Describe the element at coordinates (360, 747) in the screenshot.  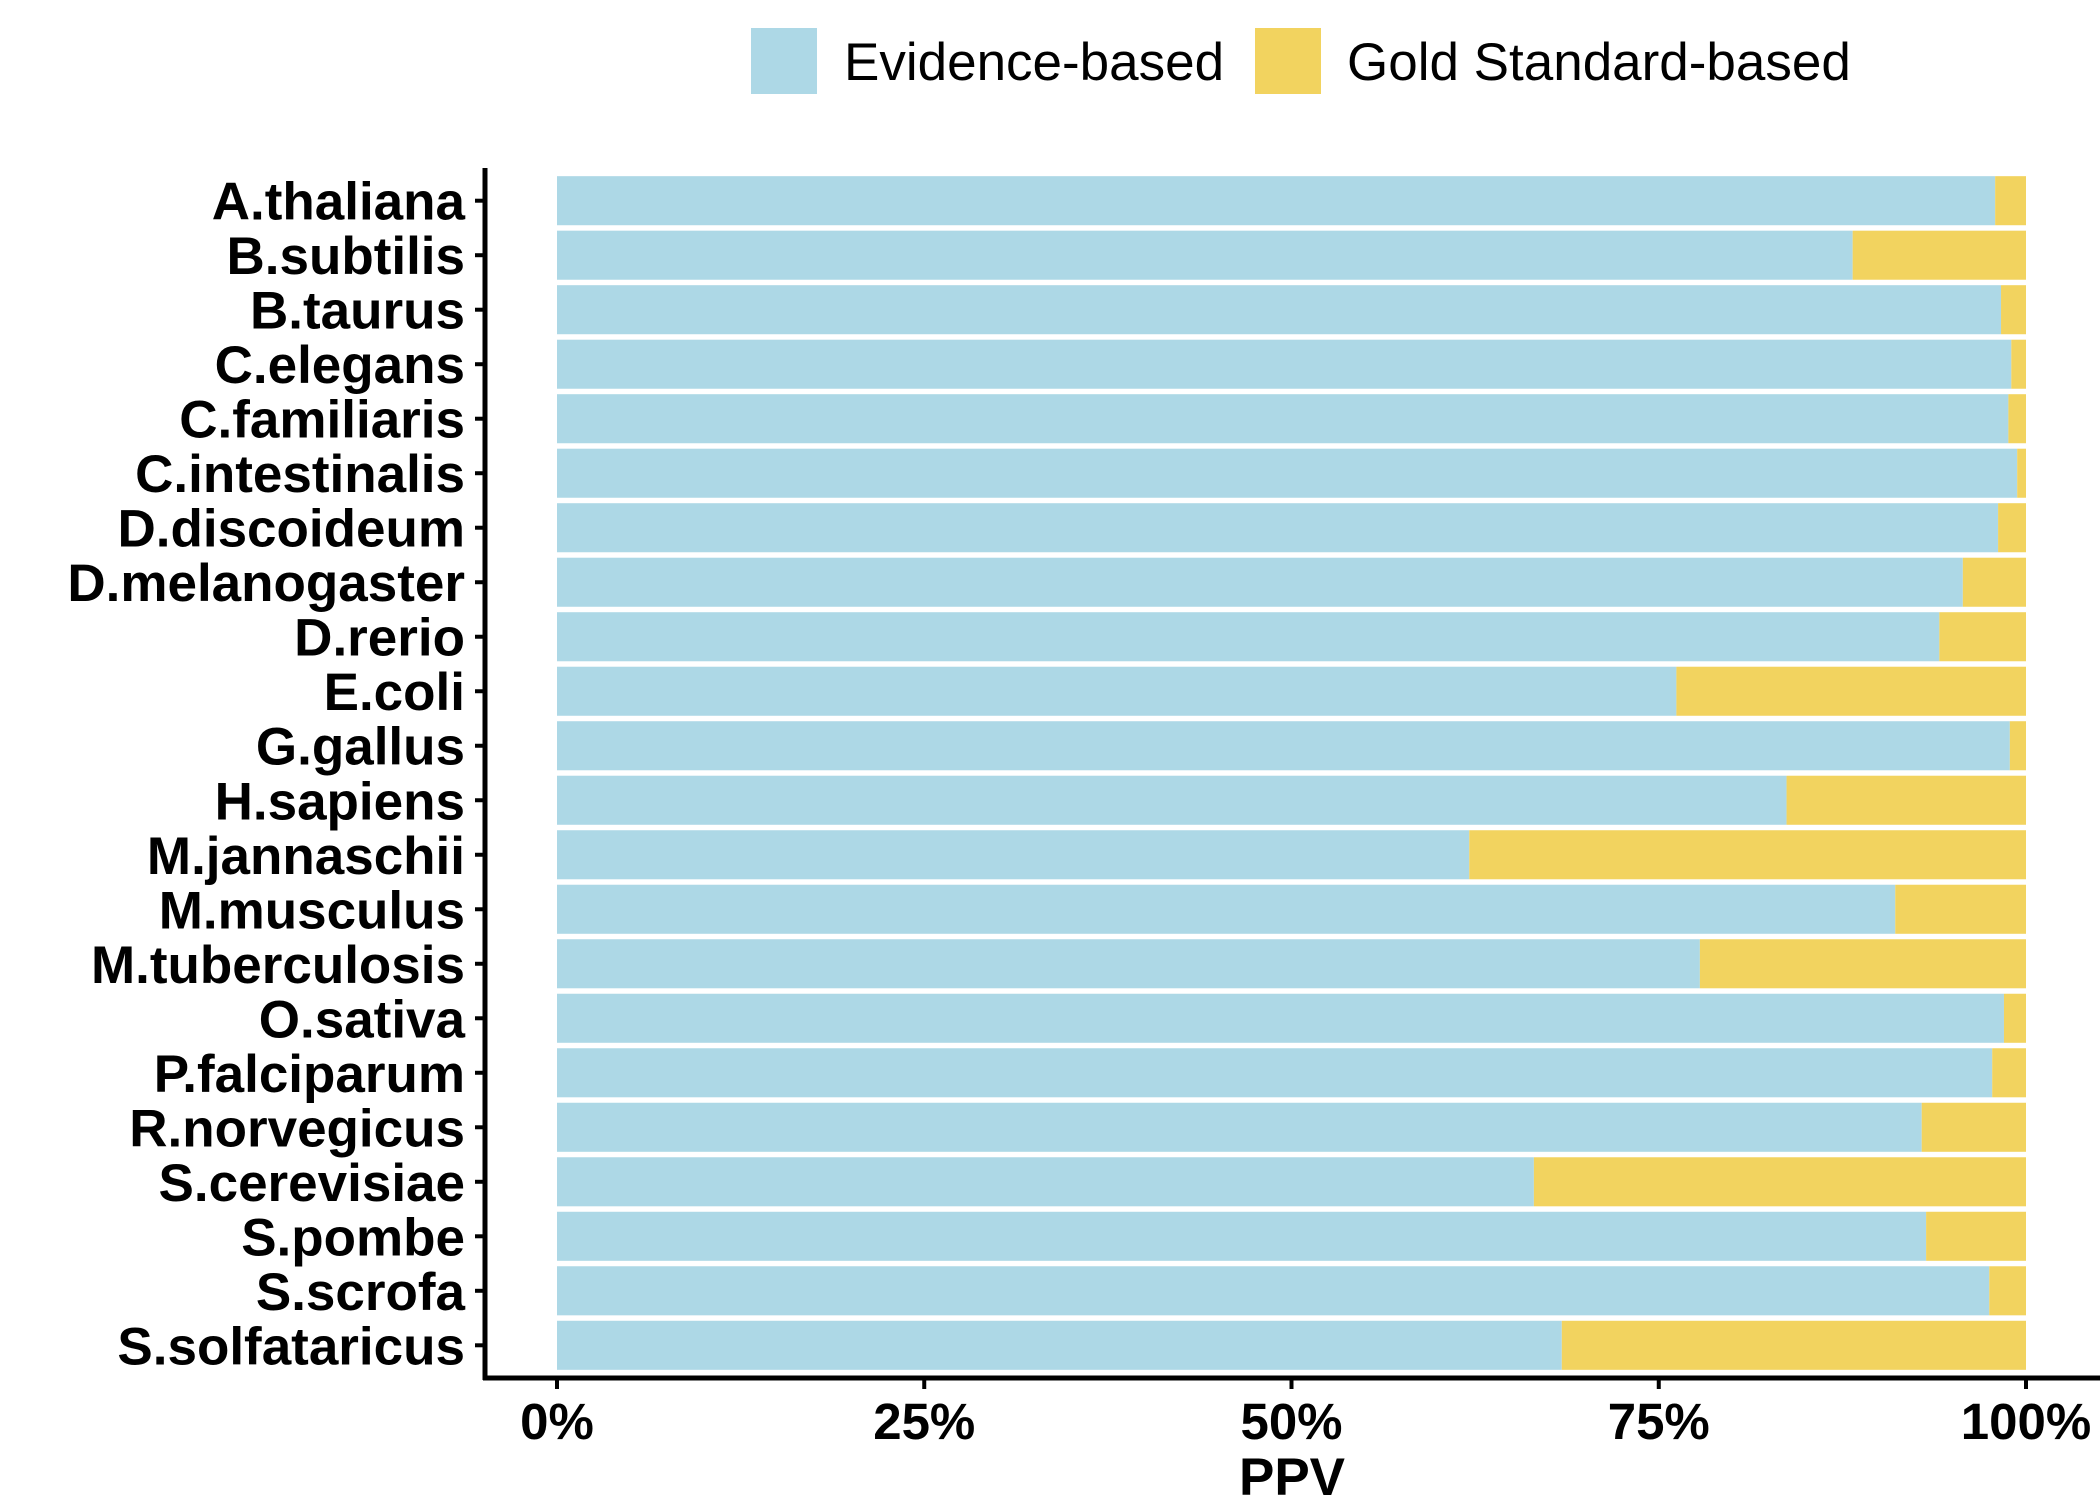
I see `y-tick-label-g-gallus: G.gallus` at that location.